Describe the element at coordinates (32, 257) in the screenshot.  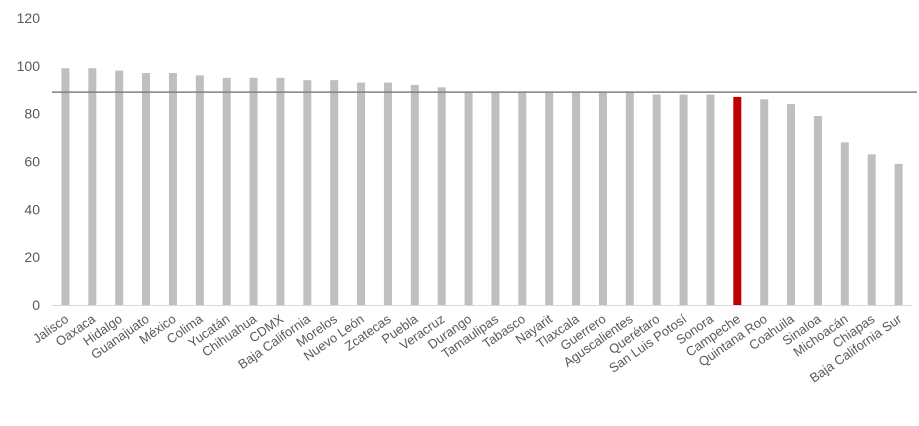
I see `y-tick-label: 20` at that location.